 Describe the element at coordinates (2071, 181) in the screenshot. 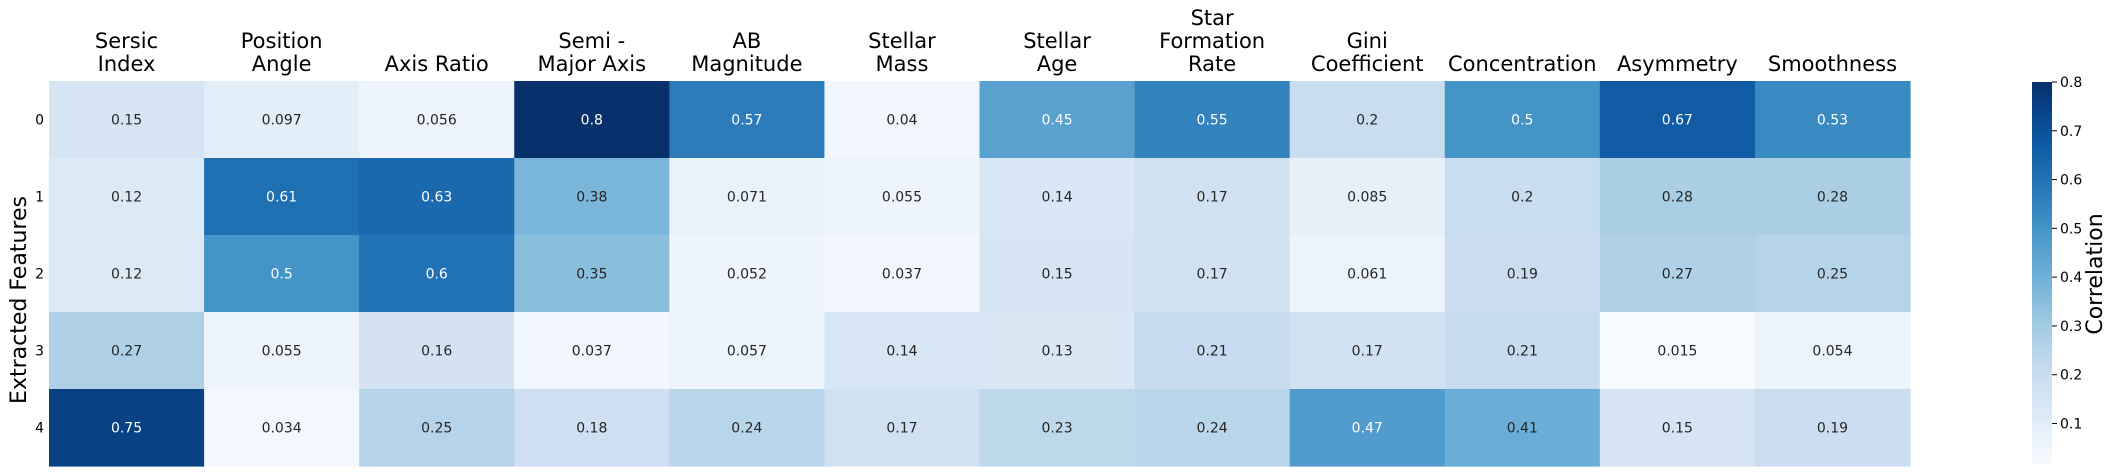

I see `colorbar-tick-label: 0.6` at that location.